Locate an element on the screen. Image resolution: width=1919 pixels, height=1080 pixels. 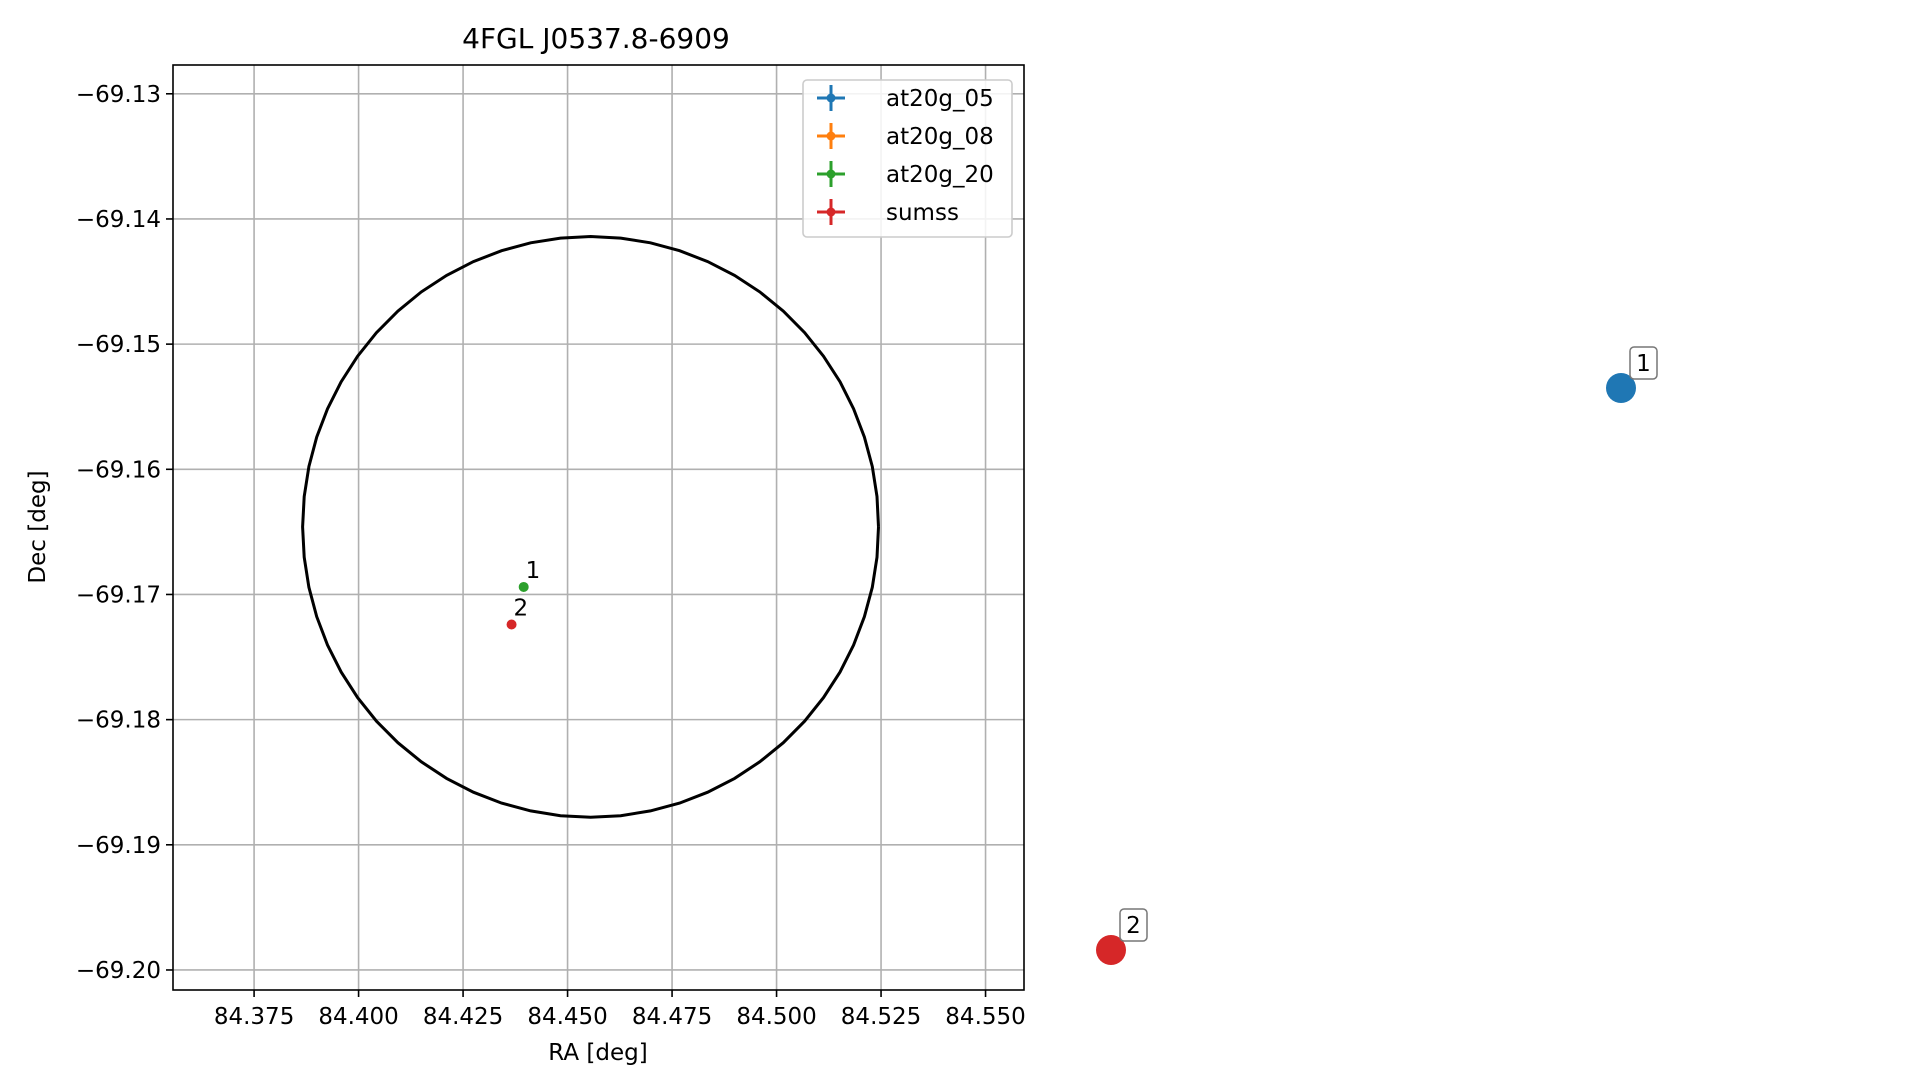
x-axis-label: RA [deg] is located at coordinates (597, 1053).